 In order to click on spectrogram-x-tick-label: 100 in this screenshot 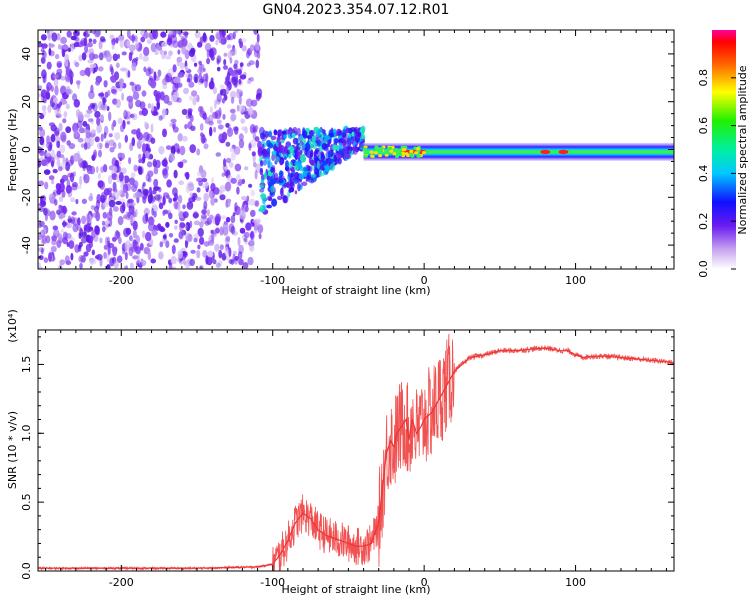, I will do `click(575, 280)`.